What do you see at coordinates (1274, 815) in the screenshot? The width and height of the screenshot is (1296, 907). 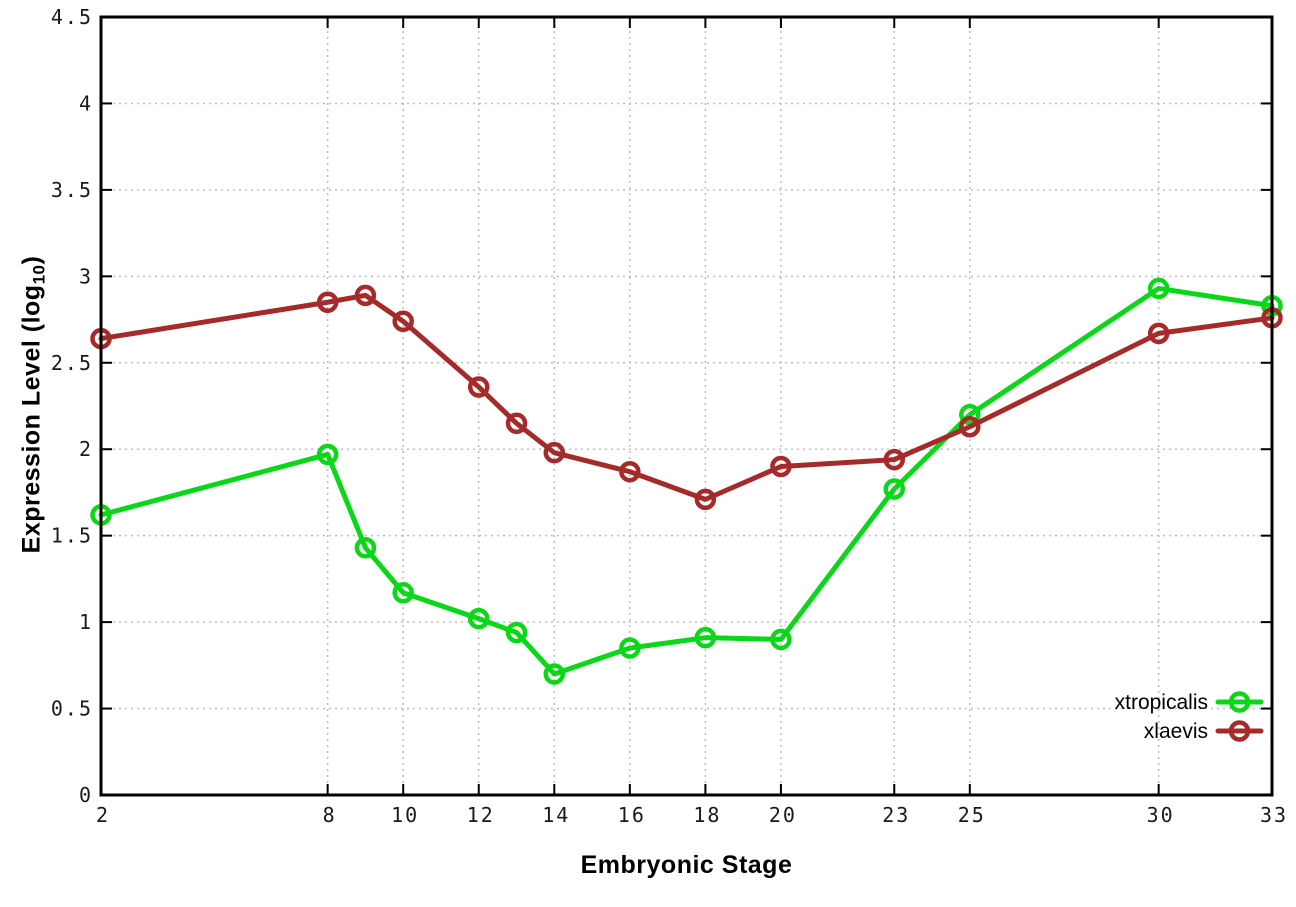 I see `x-tick-label: 33` at bounding box center [1274, 815].